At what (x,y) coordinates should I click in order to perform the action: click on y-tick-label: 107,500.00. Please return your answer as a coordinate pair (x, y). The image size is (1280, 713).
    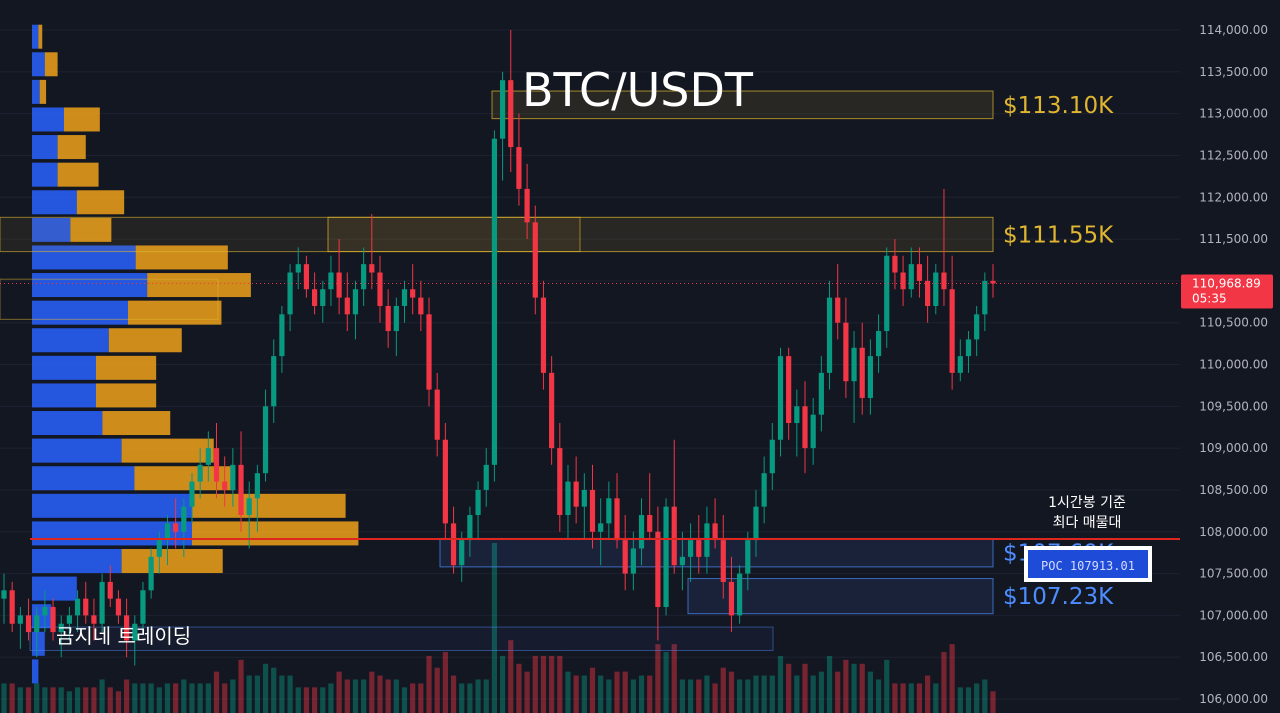
    Looking at the image, I should click on (1233, 574).